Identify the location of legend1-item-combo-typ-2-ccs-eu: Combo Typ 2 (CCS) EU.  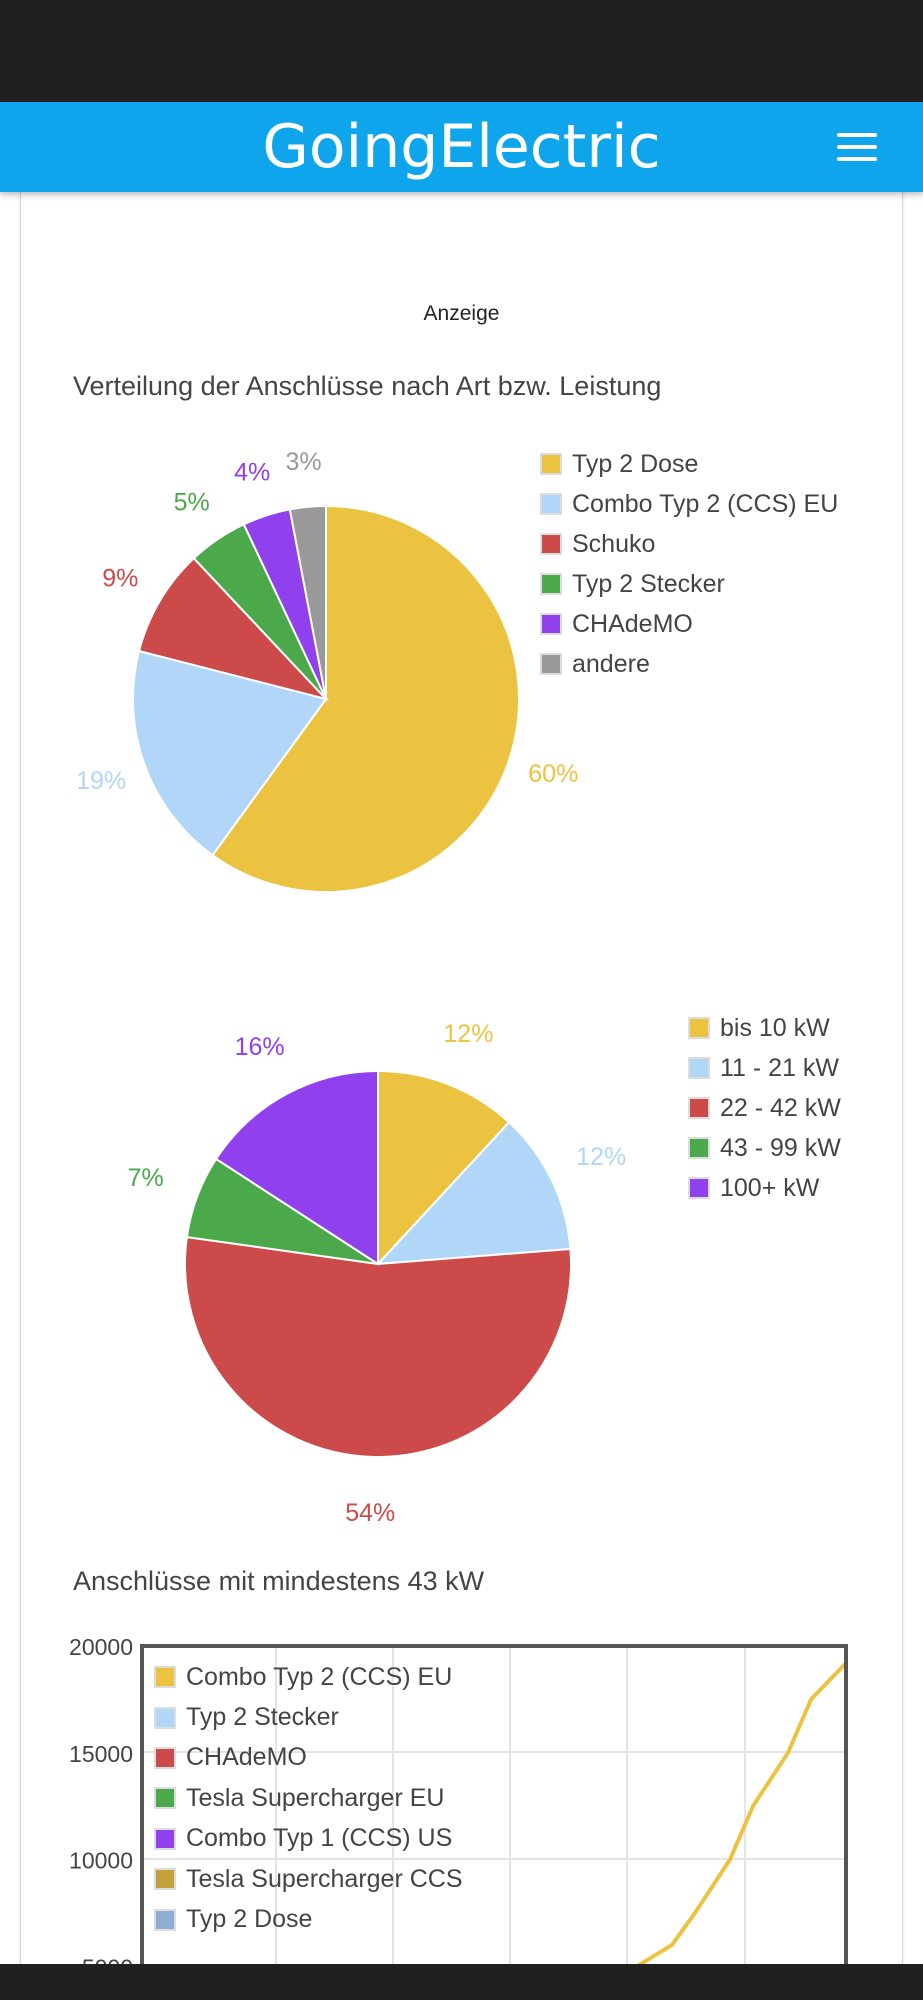
(689, 504).